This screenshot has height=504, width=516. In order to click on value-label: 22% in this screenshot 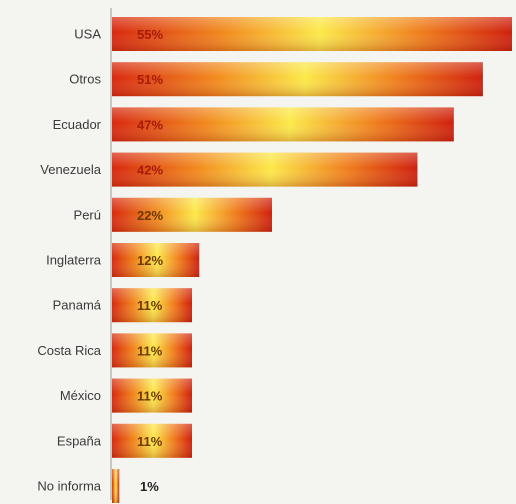, I will do `click(150, 215)`.